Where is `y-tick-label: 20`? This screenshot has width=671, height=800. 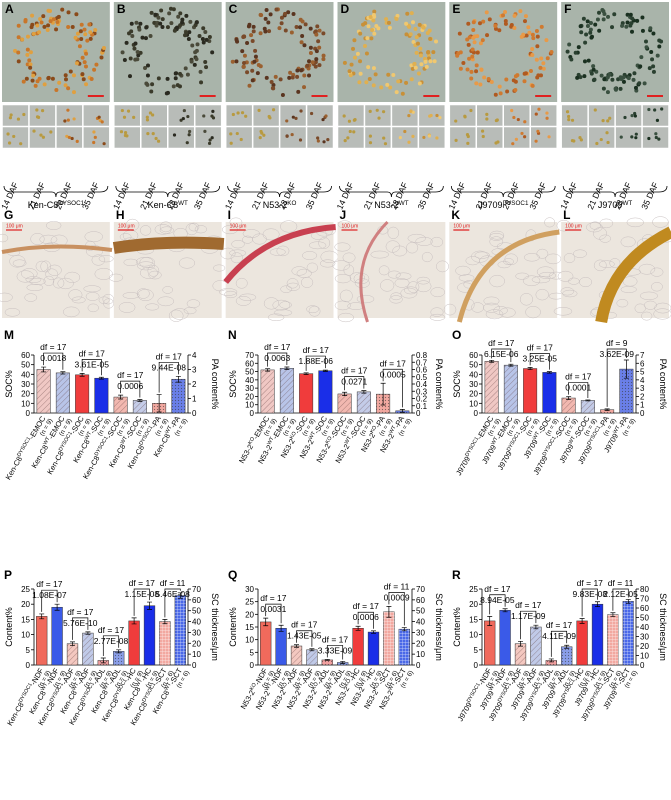
y-tick-label: 20 is located at coordinates (249, 396).